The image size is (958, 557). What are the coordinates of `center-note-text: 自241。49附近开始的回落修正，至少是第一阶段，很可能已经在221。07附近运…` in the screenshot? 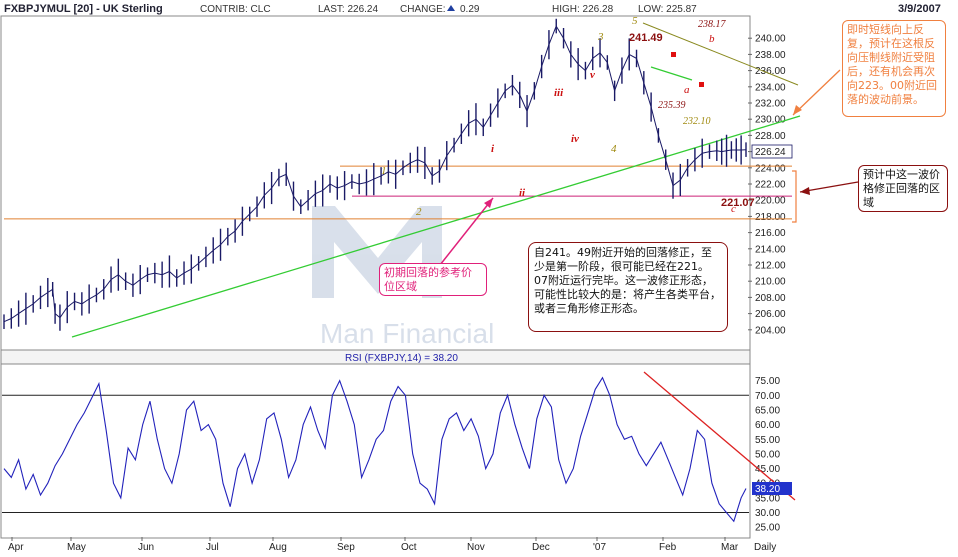 It's located at (627, 280).